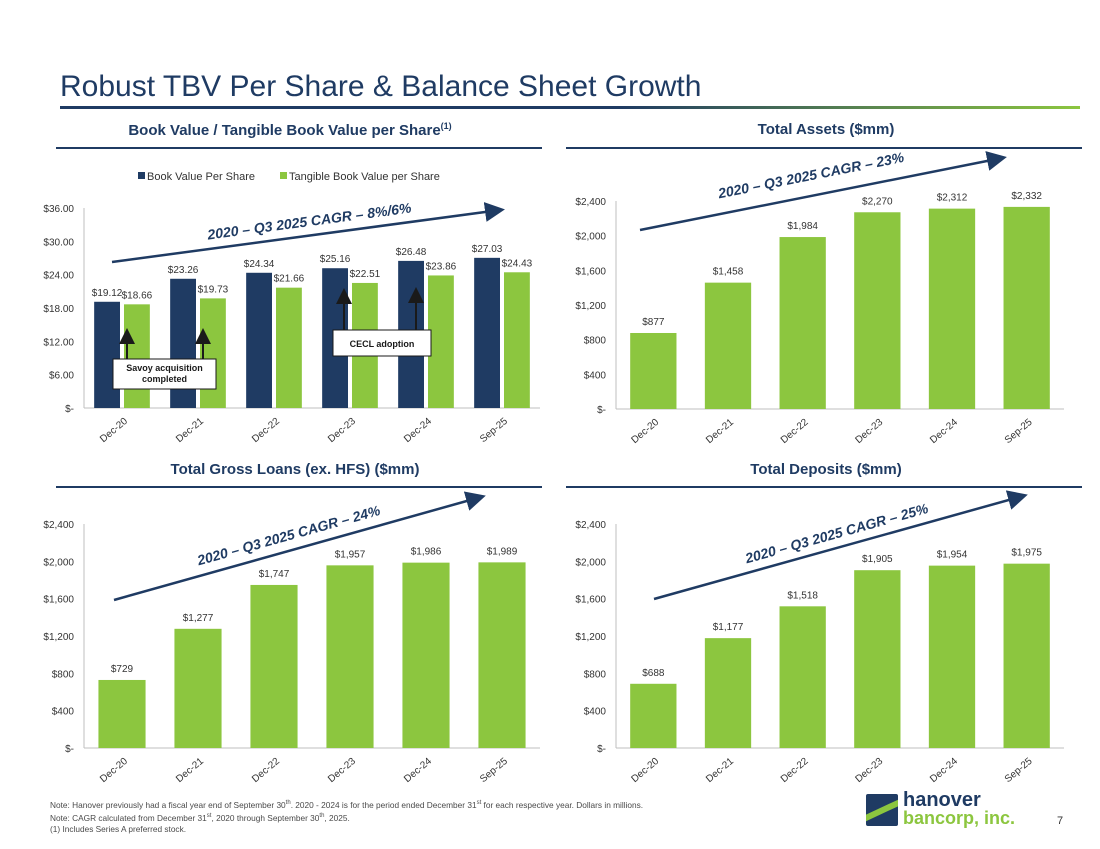 Image resolution: width=1100 pixels, height=849 pixels. Describe the element at coordinates (58, 637) in the screenshot. I see `loans-y-tick-label: $1,200` at that location.